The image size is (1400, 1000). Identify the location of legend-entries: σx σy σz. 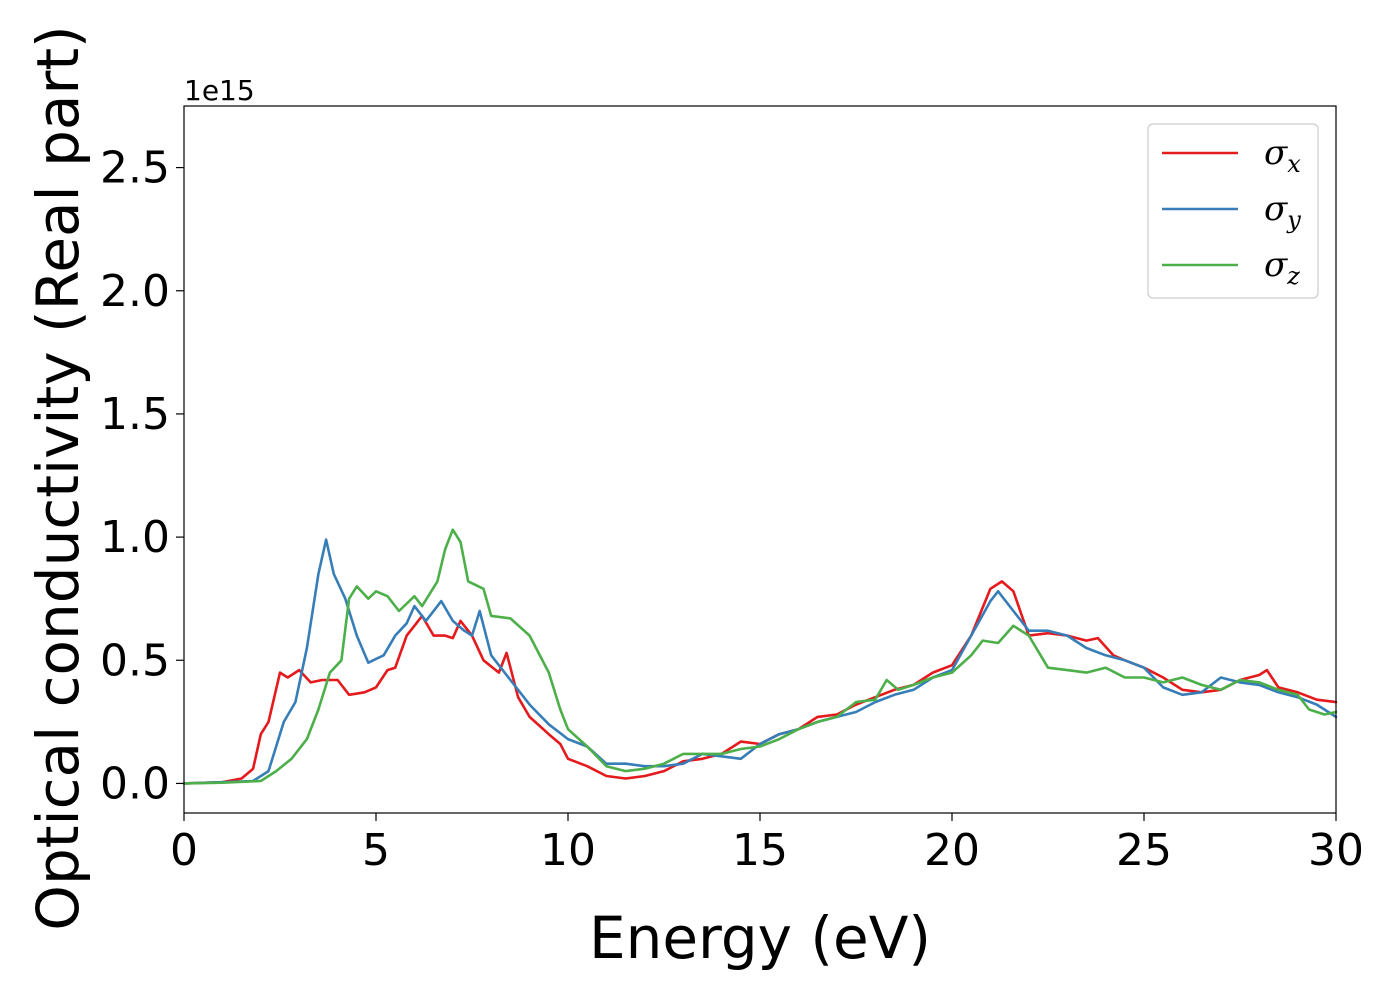
(1231, 211).